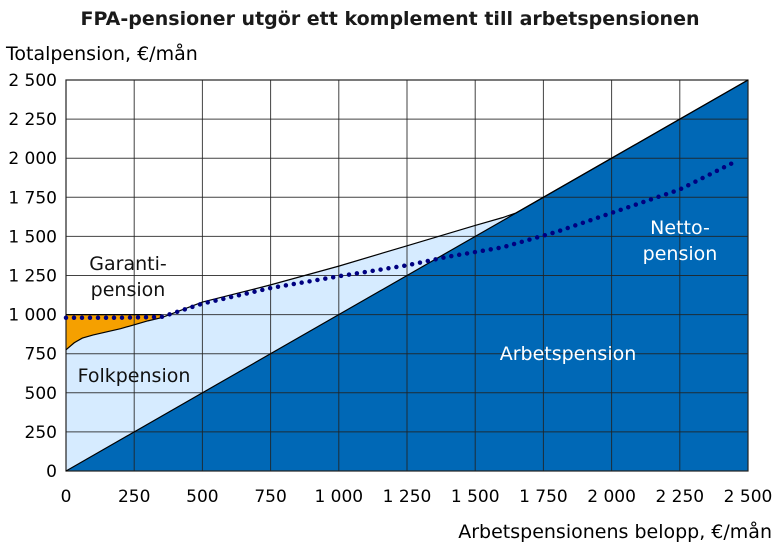  What do you see at coordinates (41, 355) in the screenshot?
I see `y-tick-label: 750` at bounding box center [41, 355].